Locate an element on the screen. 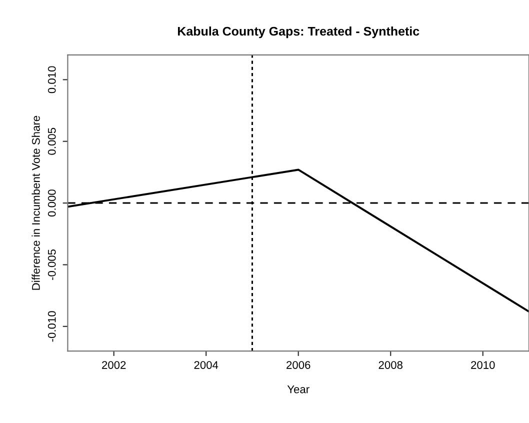 The image size is (529, 423). y-tick-label: -0.010 is located at coordinates (52, 326).